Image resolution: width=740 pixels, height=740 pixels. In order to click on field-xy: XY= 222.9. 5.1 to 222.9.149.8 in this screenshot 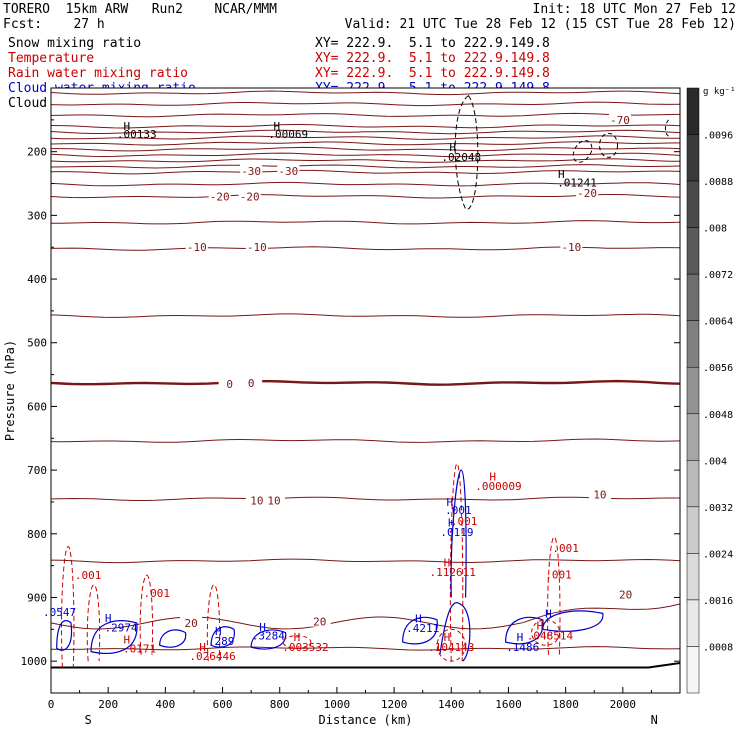, I will do `click(432, 73)`.